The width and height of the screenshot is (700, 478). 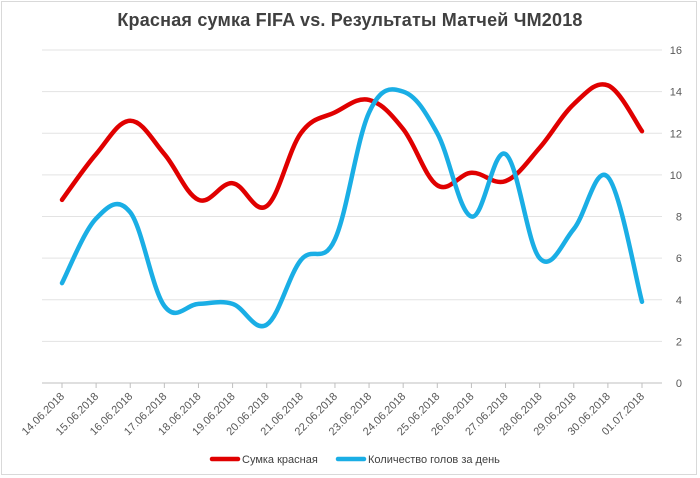 What do you see at coordinates (679, 259) in the screenshot?
I see `y-tick-label: 6` at bounding box center [679, 259].